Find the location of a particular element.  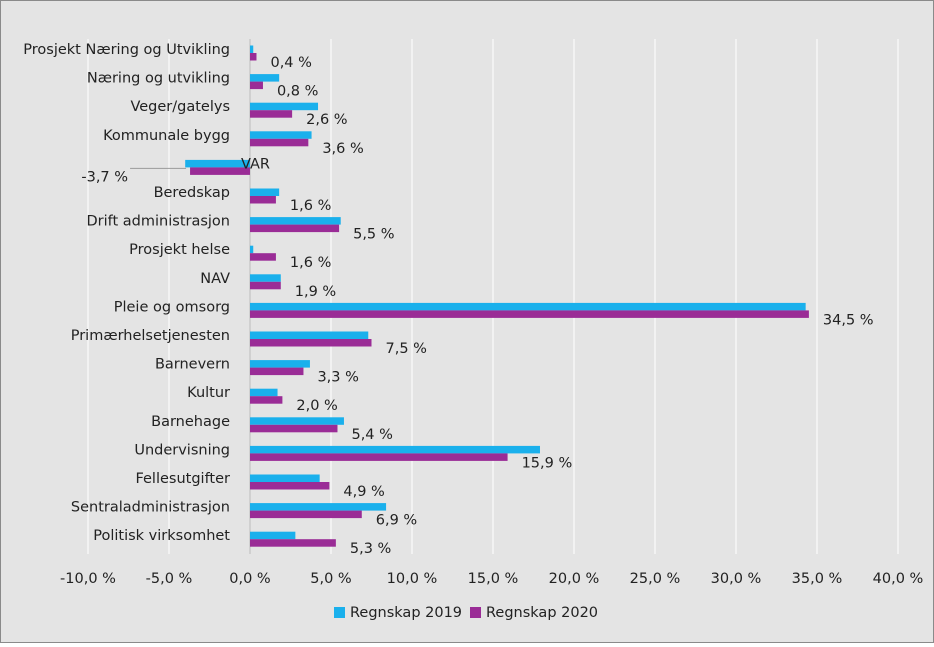

data-label: 0,4 % is located at coordinates (290, 63).